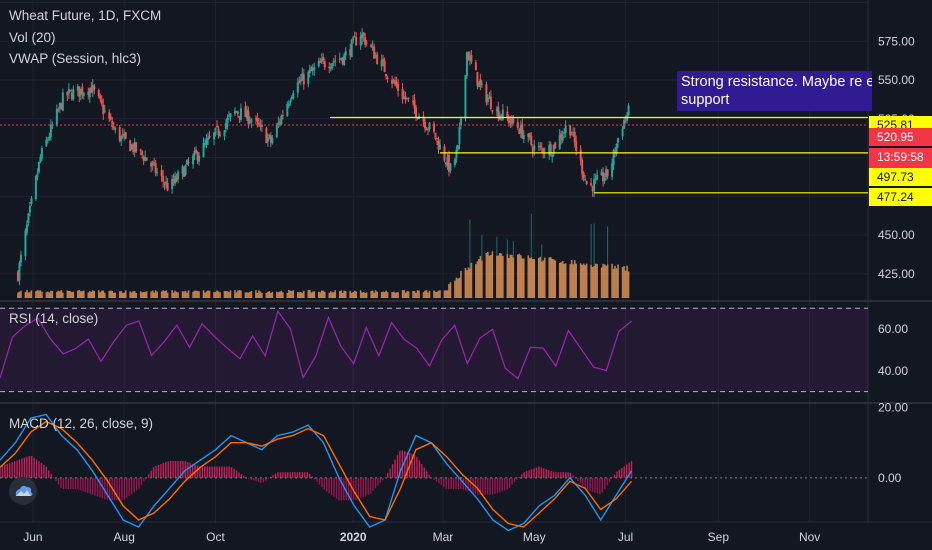  What do you see at coordinates (23, 491) in the screenshot?
I see `tradingview-cloud-icon` at bounding box center [23, 491].